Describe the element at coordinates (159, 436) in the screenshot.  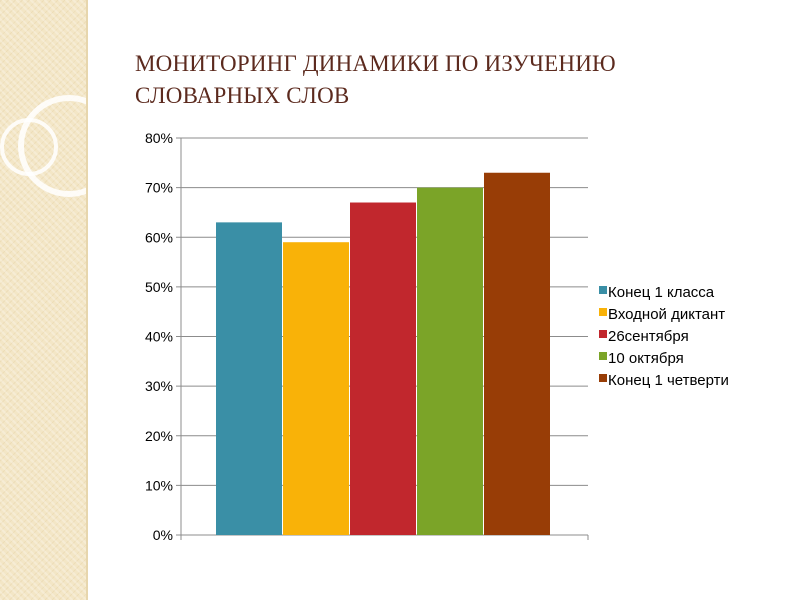
I see `y-tick-label: 20%` at that location.